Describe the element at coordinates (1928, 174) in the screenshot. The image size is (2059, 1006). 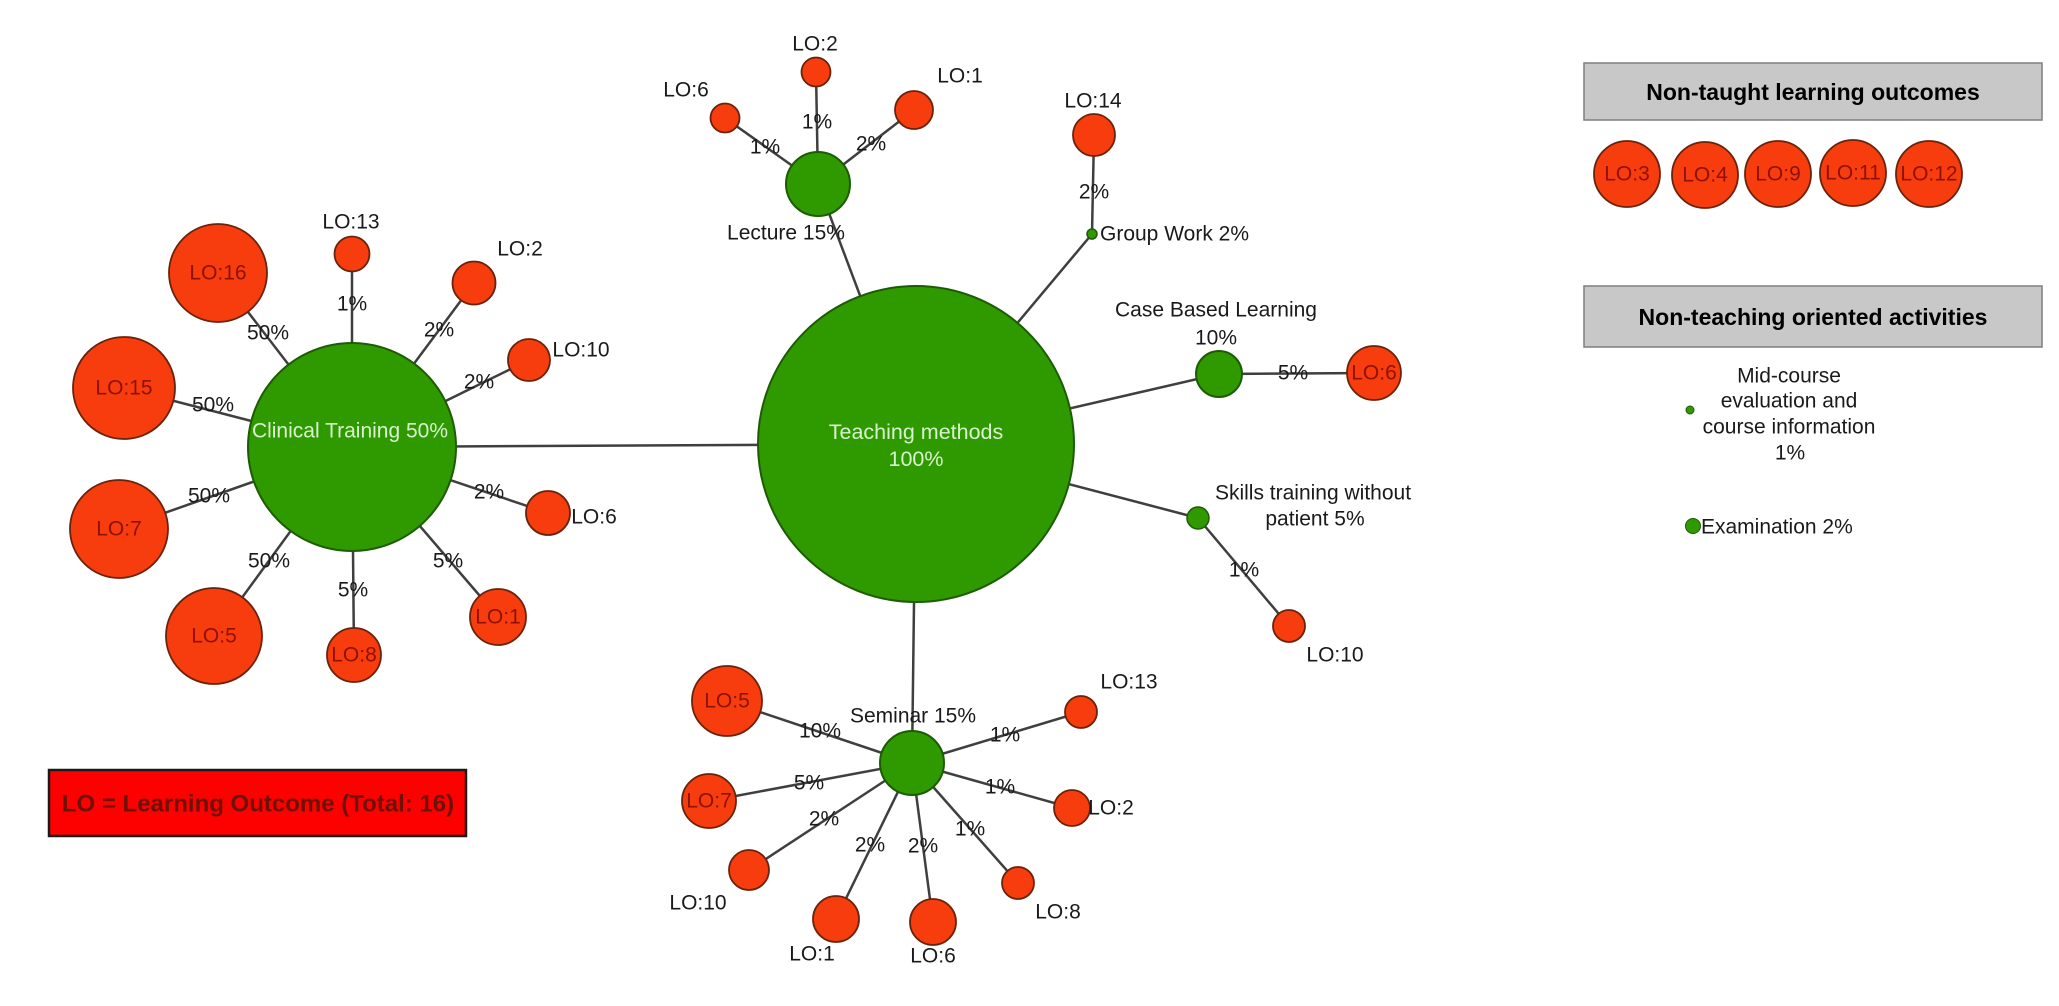
I see `svg-text: LO:12` at that location.